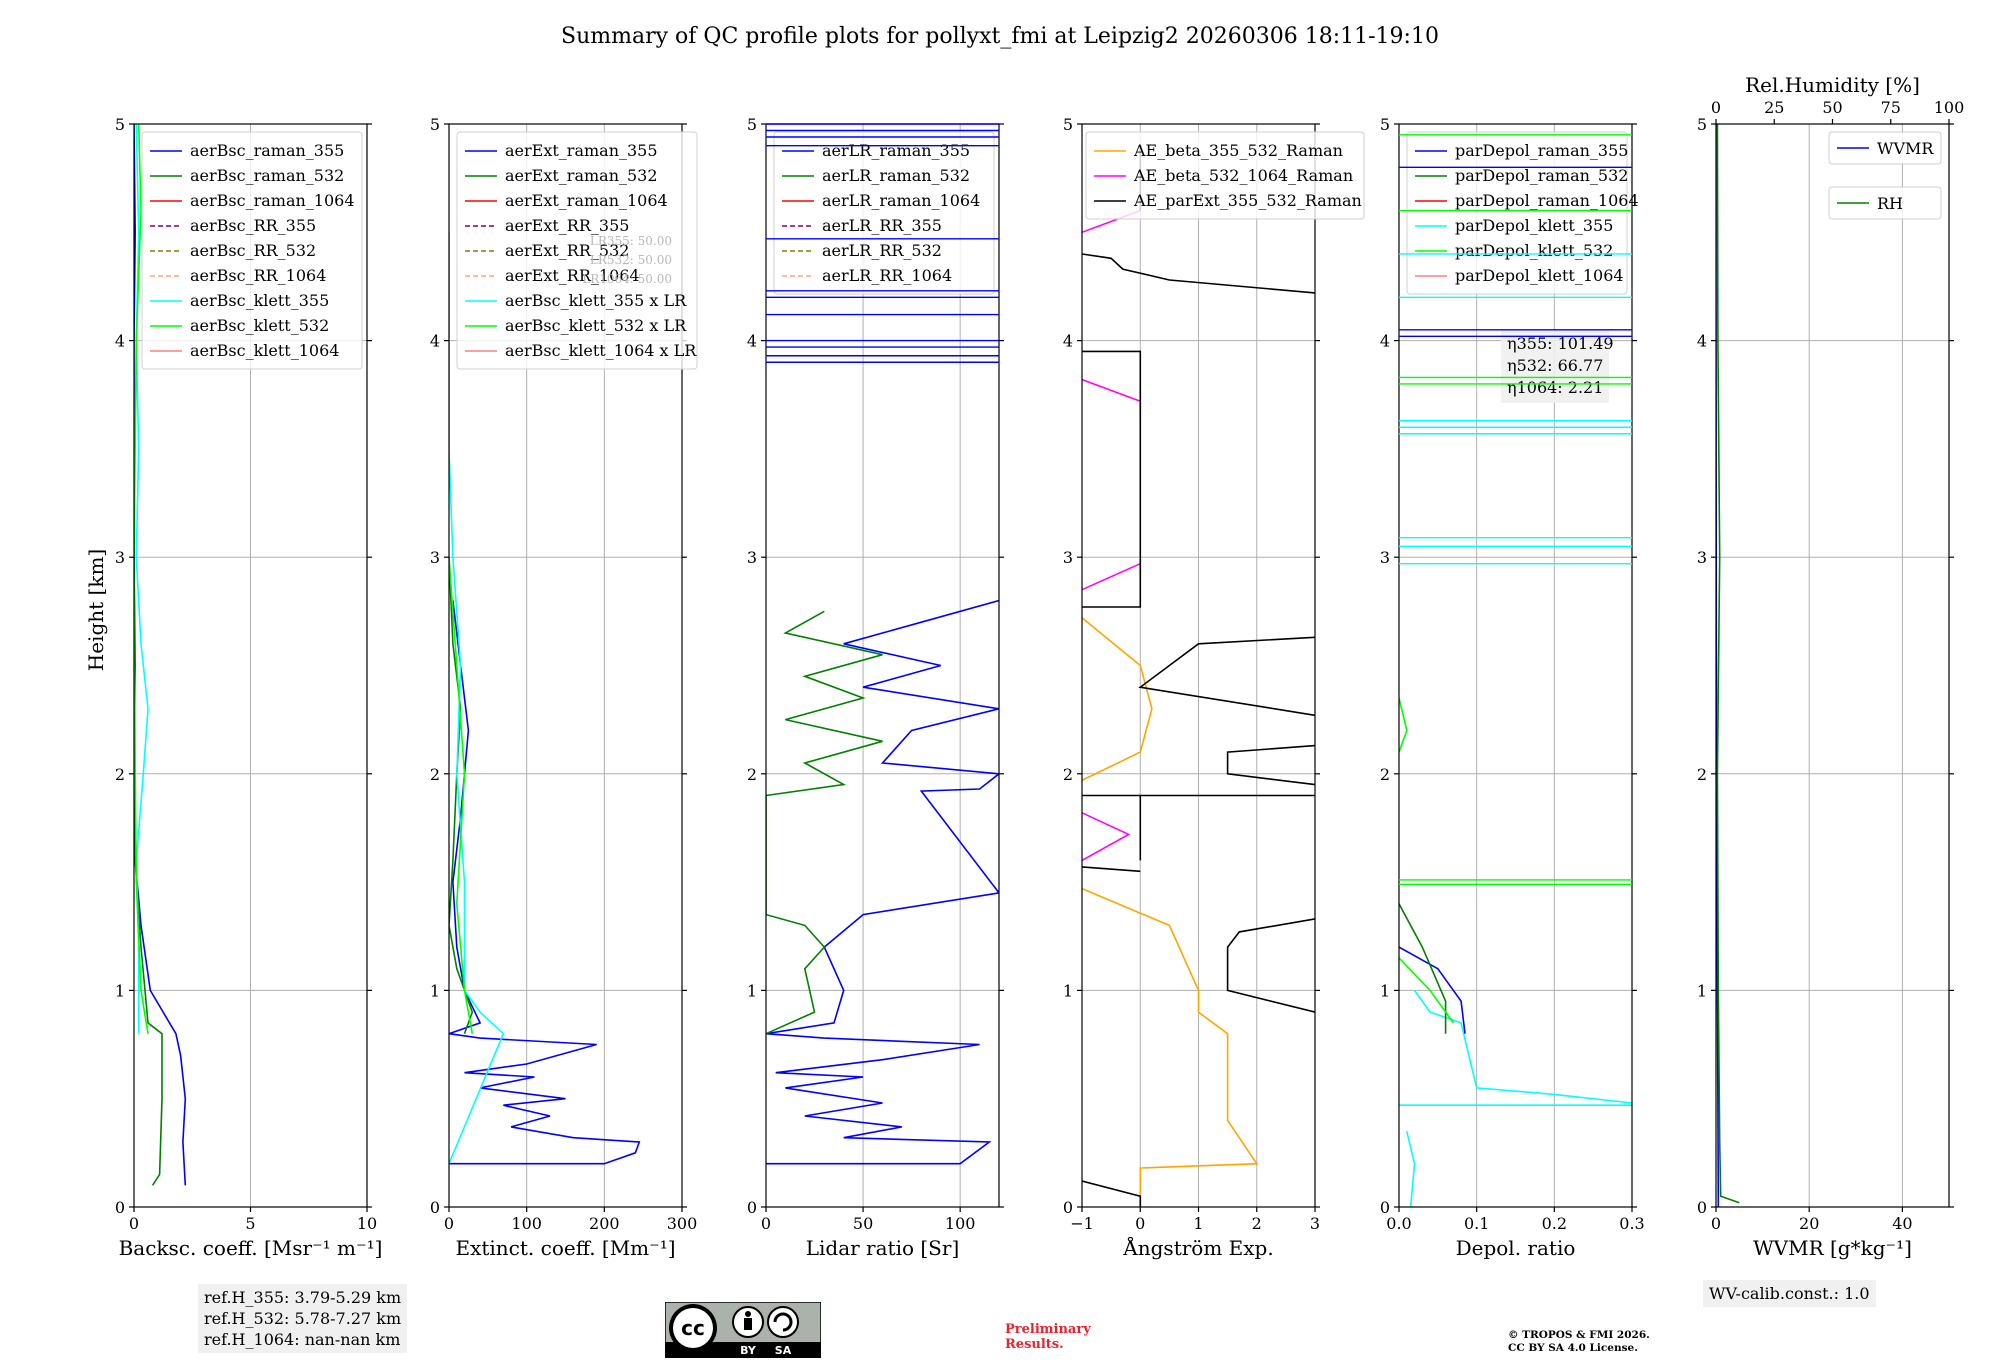 The width and height of the screenshot is (2000, 1360). Describe the element at coordinates (882, 250) in the screenshot. I see `legend-entry: aerLR_RR_532` at that location.